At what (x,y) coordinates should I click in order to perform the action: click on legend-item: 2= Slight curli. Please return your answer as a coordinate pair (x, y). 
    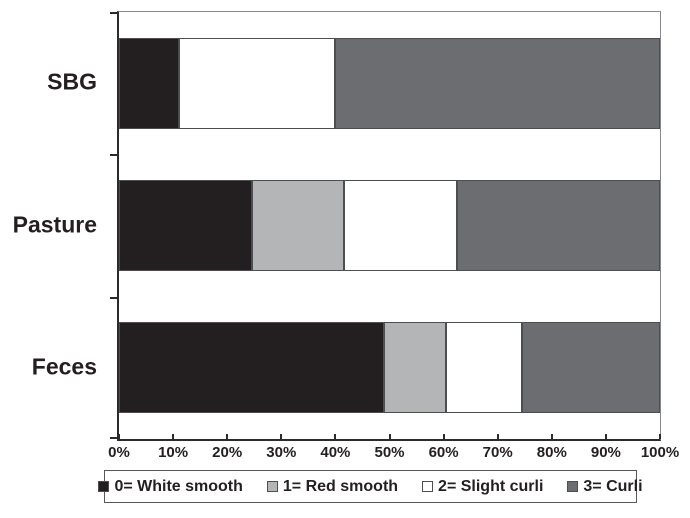
    Looking at the image, I should click on (482, 487).